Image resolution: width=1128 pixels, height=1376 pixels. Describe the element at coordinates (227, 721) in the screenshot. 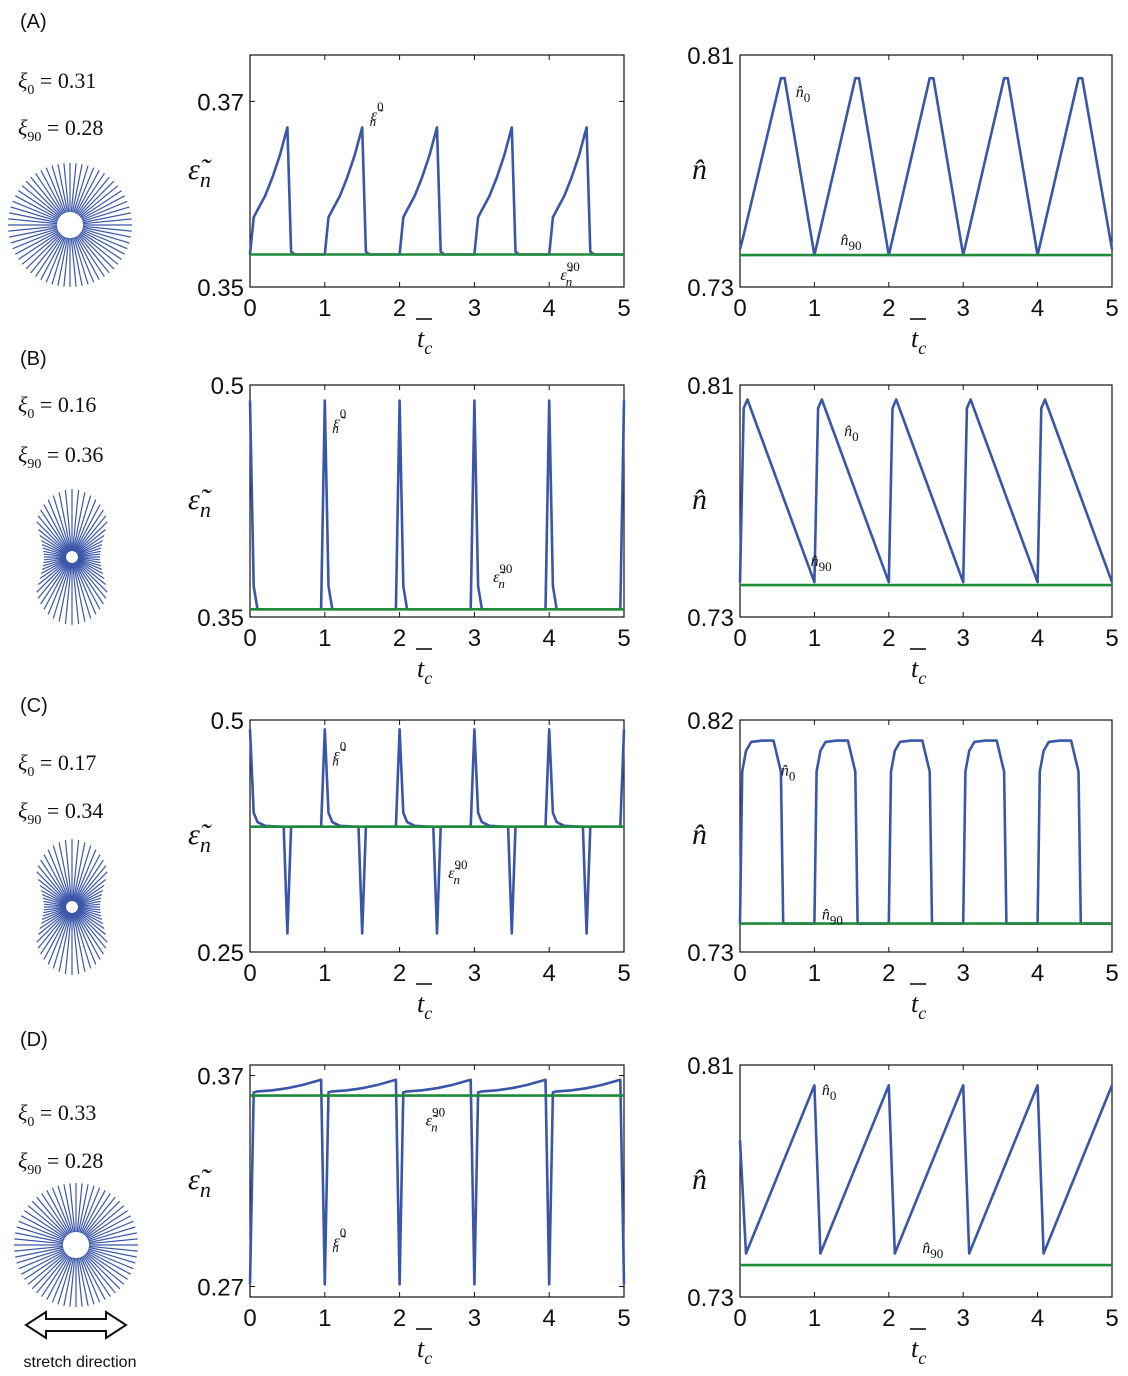

I see `y-tick-label: 0.5` at that location.